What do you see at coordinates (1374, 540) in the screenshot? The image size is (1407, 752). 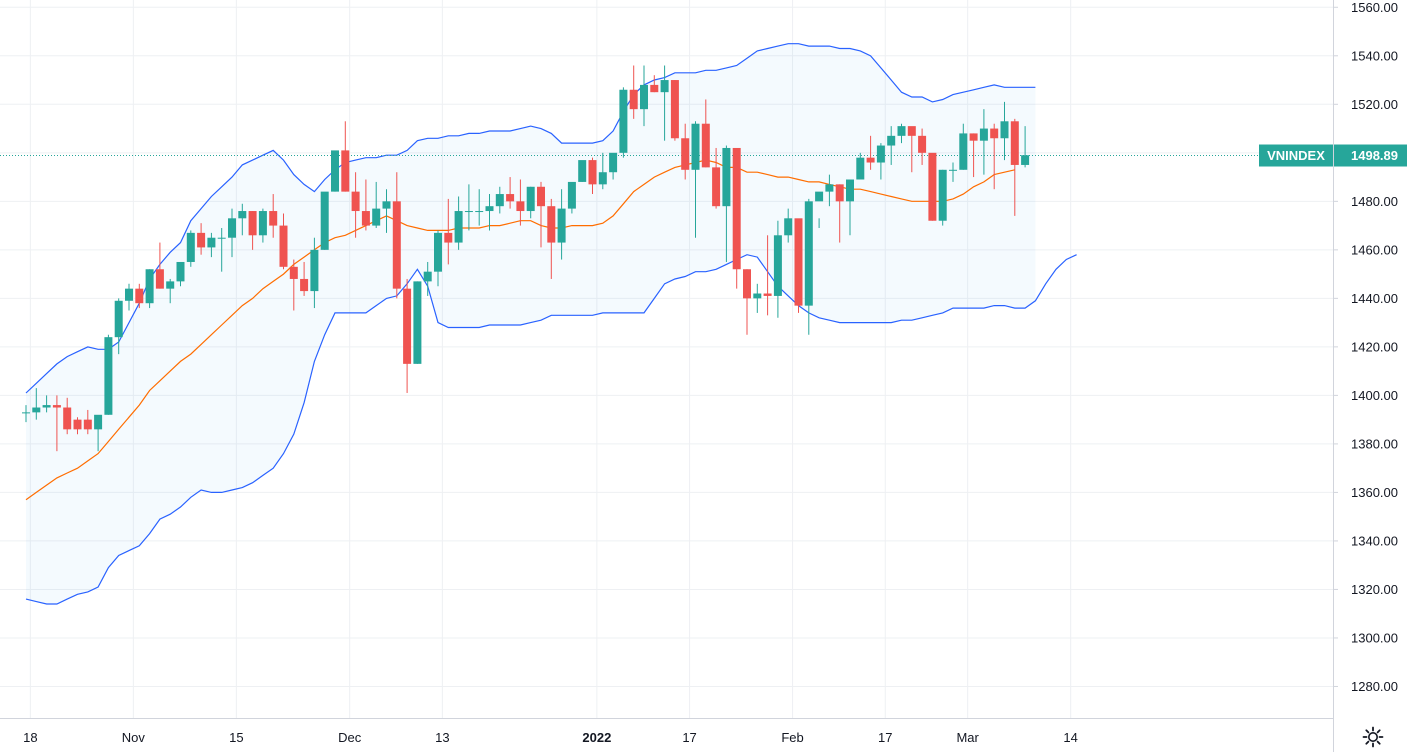 I see `y-tick-label: 1340.00` at bounding box center [1374, 540].